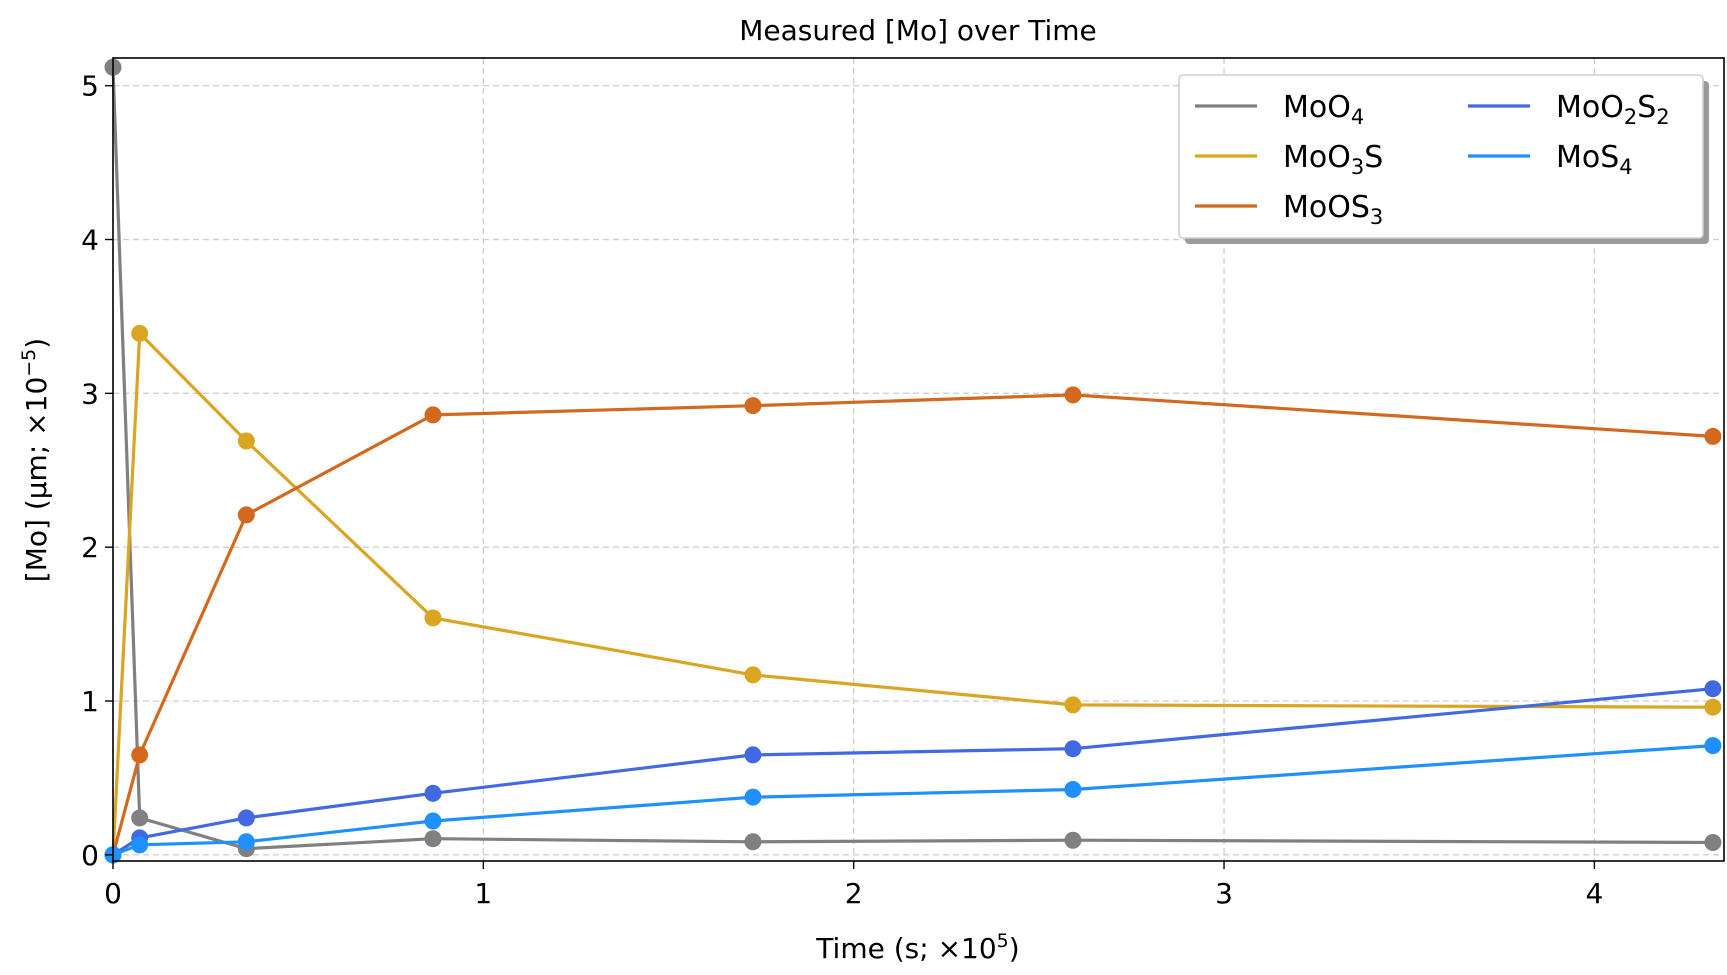  I want to click on y-tick-label: 2, so click(90, 547).